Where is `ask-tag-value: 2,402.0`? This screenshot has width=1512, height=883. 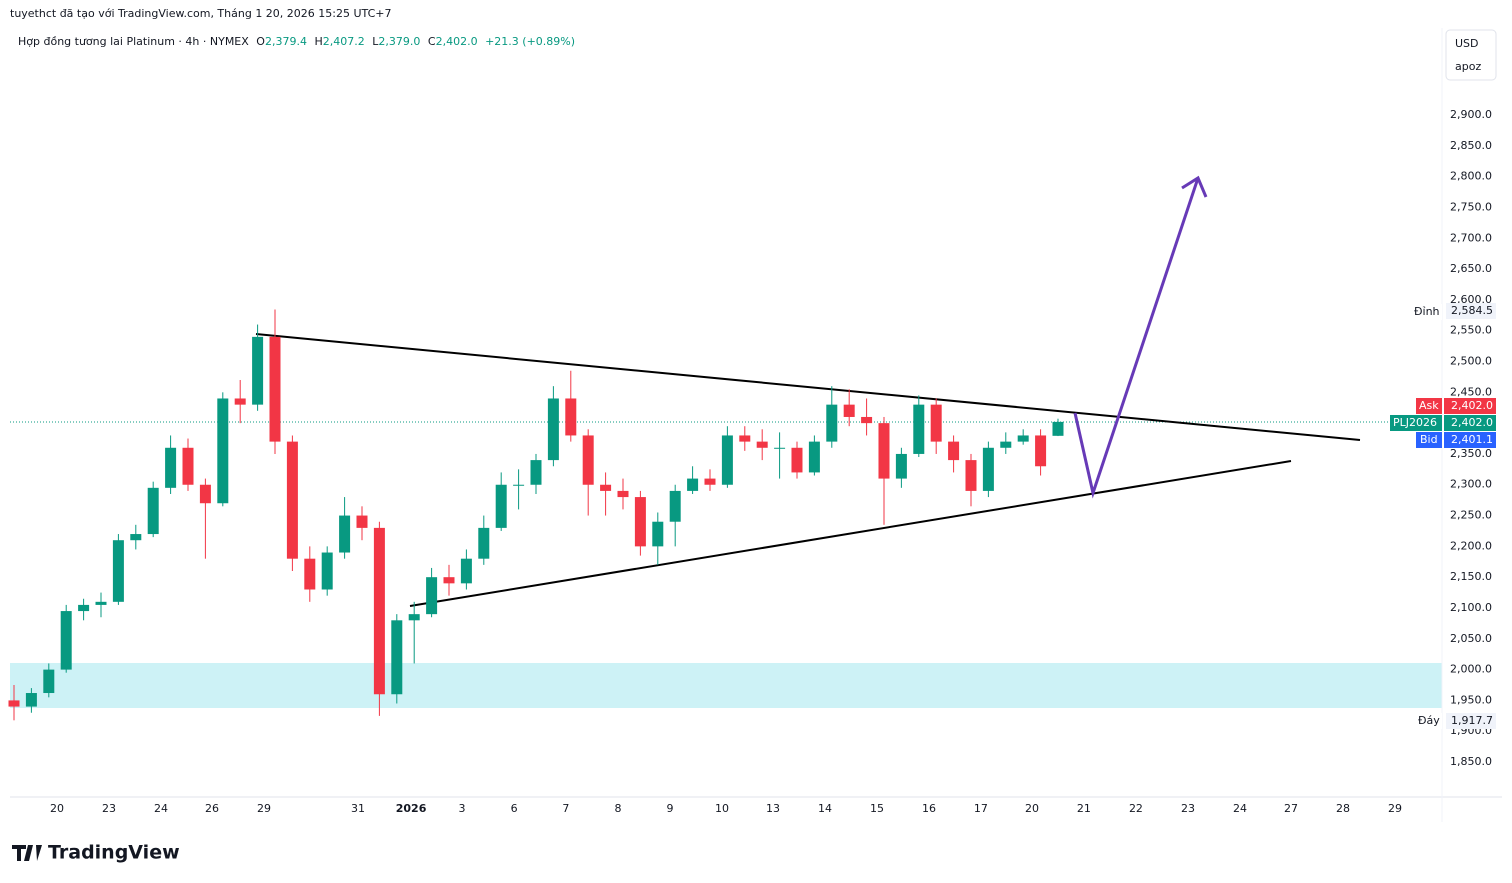
ask-tag-value: 2,402.0 is located at coordinates (1472, 405).